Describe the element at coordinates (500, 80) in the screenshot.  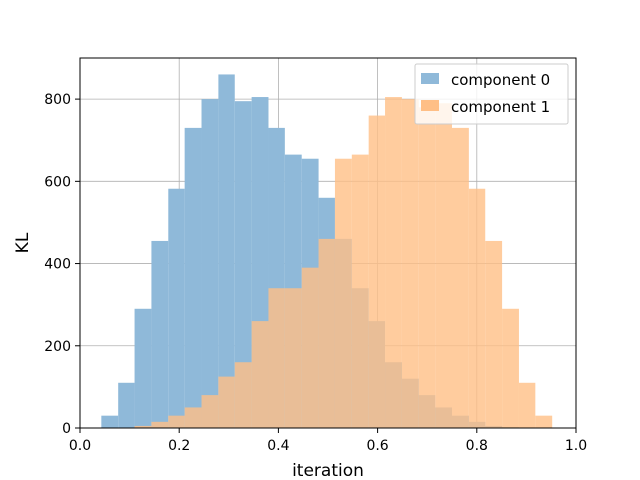
I see `legend-label-component-0: component 0` at that location.